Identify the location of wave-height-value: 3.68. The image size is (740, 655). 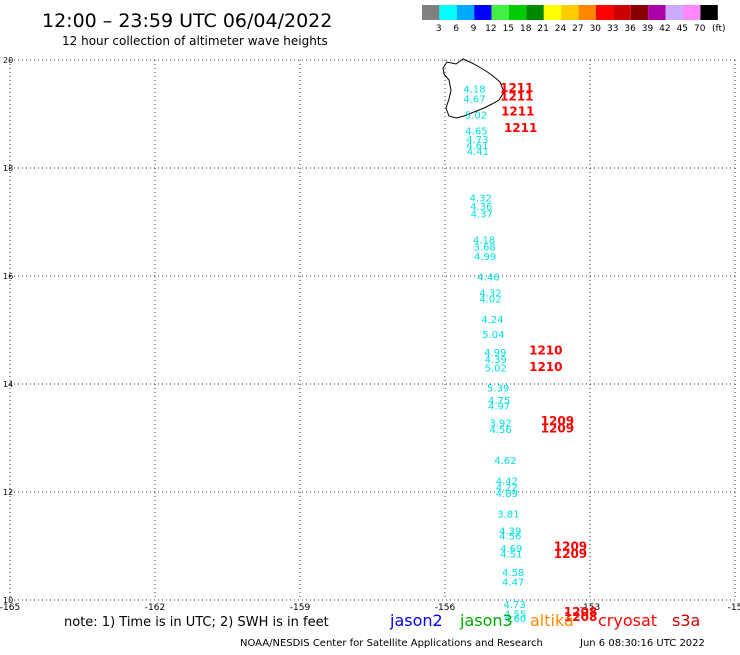
(485, 248).